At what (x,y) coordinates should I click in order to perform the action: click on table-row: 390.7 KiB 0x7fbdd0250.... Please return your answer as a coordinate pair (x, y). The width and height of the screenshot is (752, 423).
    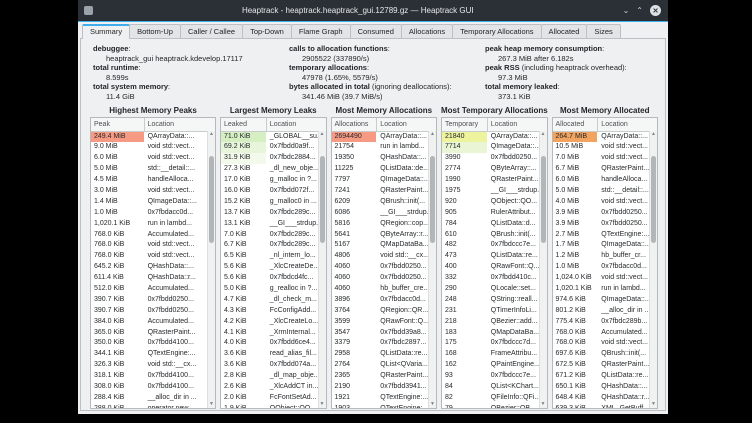
    Looking at the image, I should click on (153, 300).